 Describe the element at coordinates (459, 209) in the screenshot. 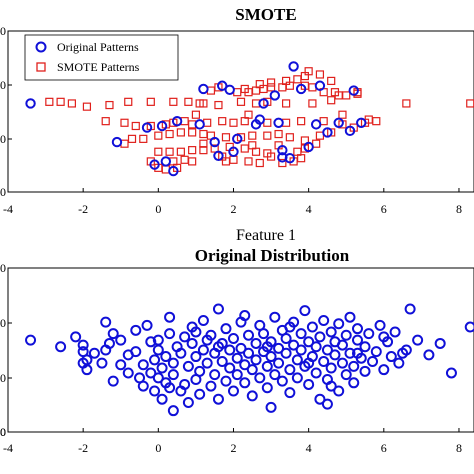

I see `x-tick-label: 8` at that location.